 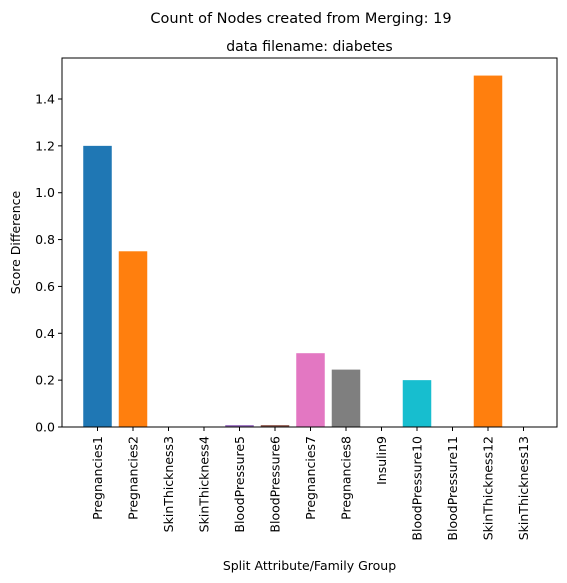 What do you see at coordinates (523, 488) in the screenshot?
I see `x-tick-label: SkinThickness13` at bounding box center [523, 488].